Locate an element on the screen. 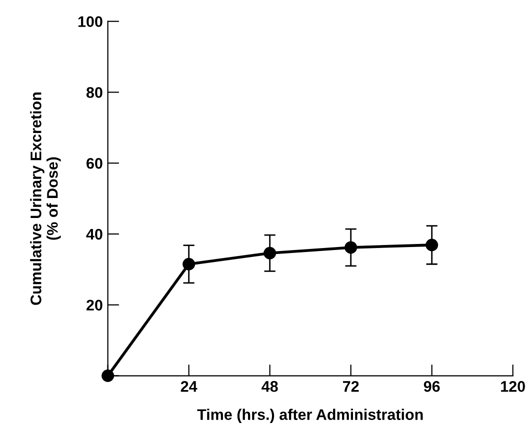 The height and width of the screenshot is (427, 526). y-tick-label: 100 is located at coordinates (90, 22).